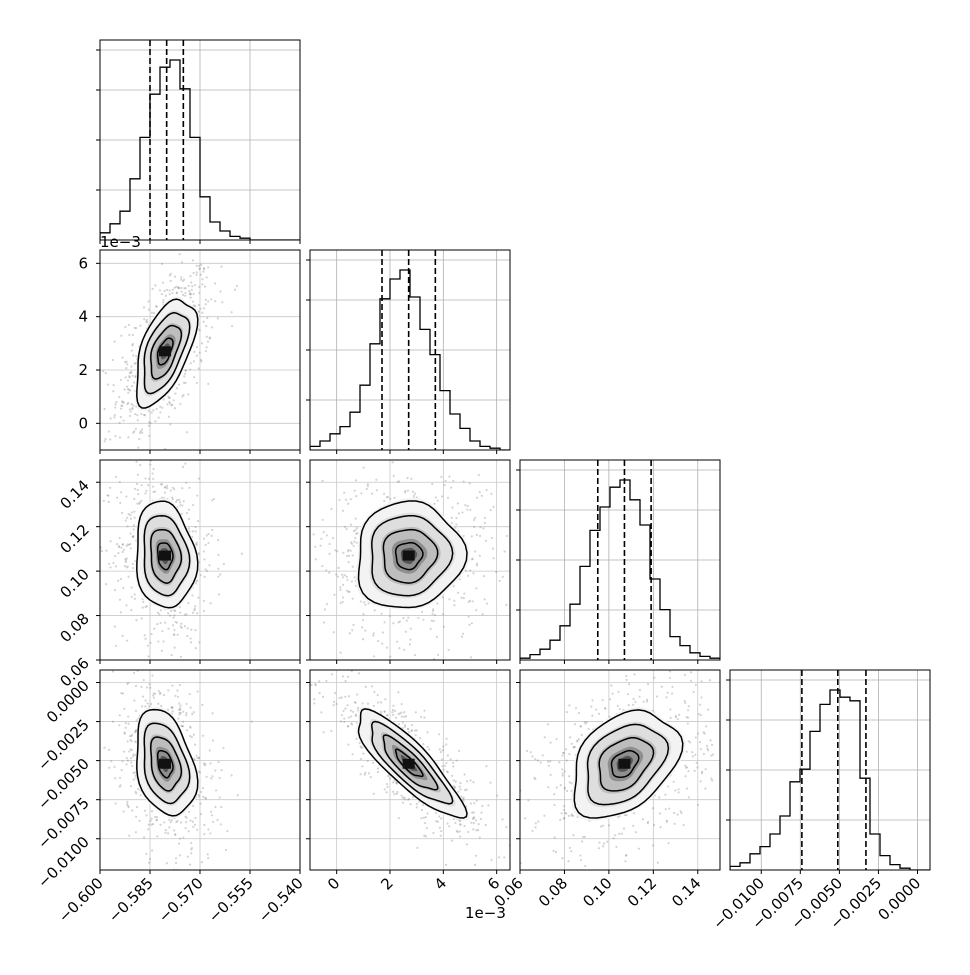 Image resolution: width=970 pixels, height=975 pixels. I want to click on density-peak, so click(165, 763).